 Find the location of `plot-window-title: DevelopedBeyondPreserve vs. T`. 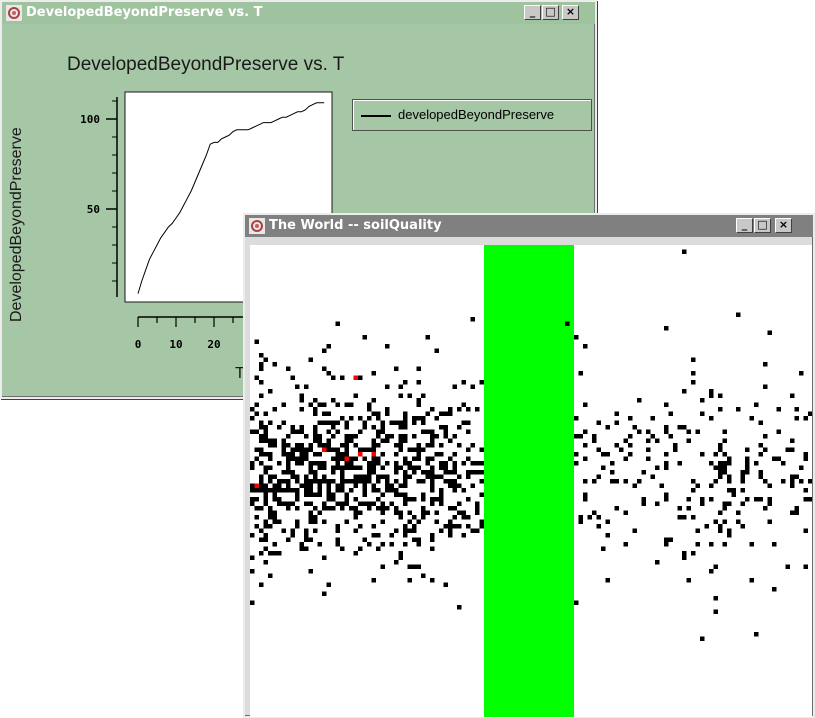

plot-window-title: DevelopedBeyondPreserve vs. T is located at coordinates (144, 12).